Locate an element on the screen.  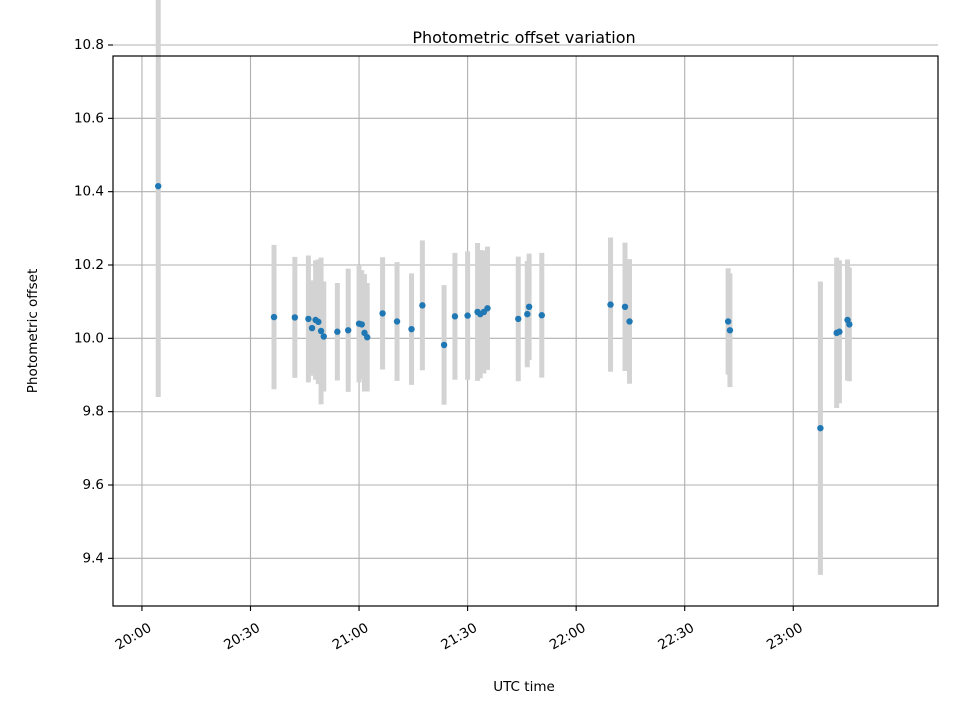
x-tick-label: 21:30 is located at coordinates (459, 636).